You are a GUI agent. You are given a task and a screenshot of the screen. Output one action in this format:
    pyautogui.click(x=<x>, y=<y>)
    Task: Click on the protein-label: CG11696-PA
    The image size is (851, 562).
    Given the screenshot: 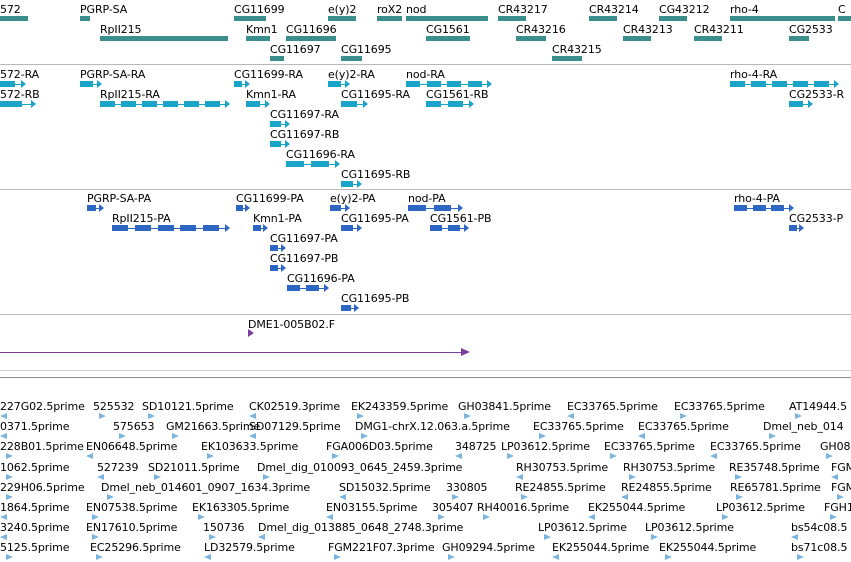 What is the action you would take?
    pyautogui.click(x=321, y=278)
    